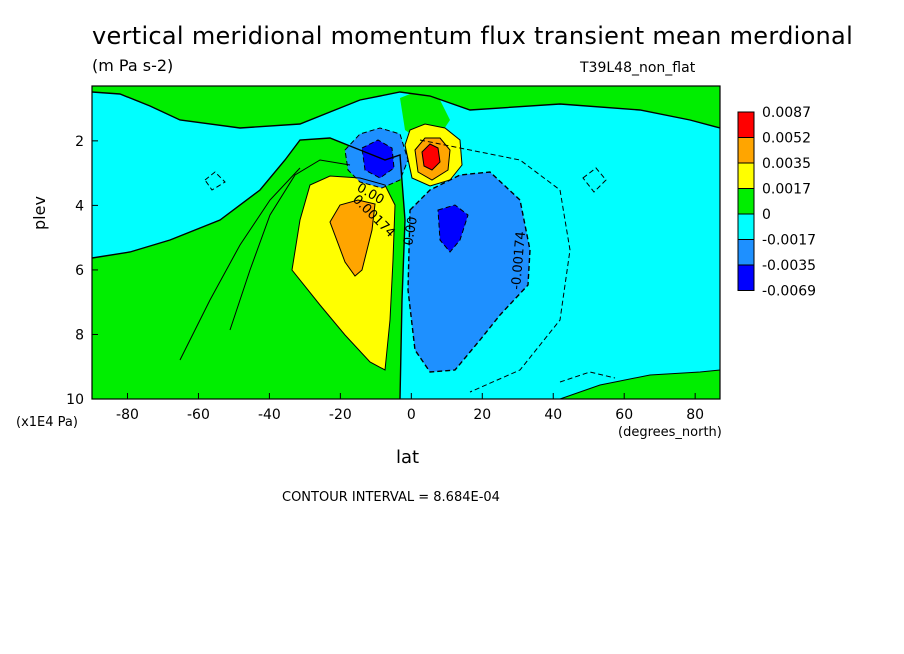  I want to click on contour-label-4: -0.00174, so click(519, 261).